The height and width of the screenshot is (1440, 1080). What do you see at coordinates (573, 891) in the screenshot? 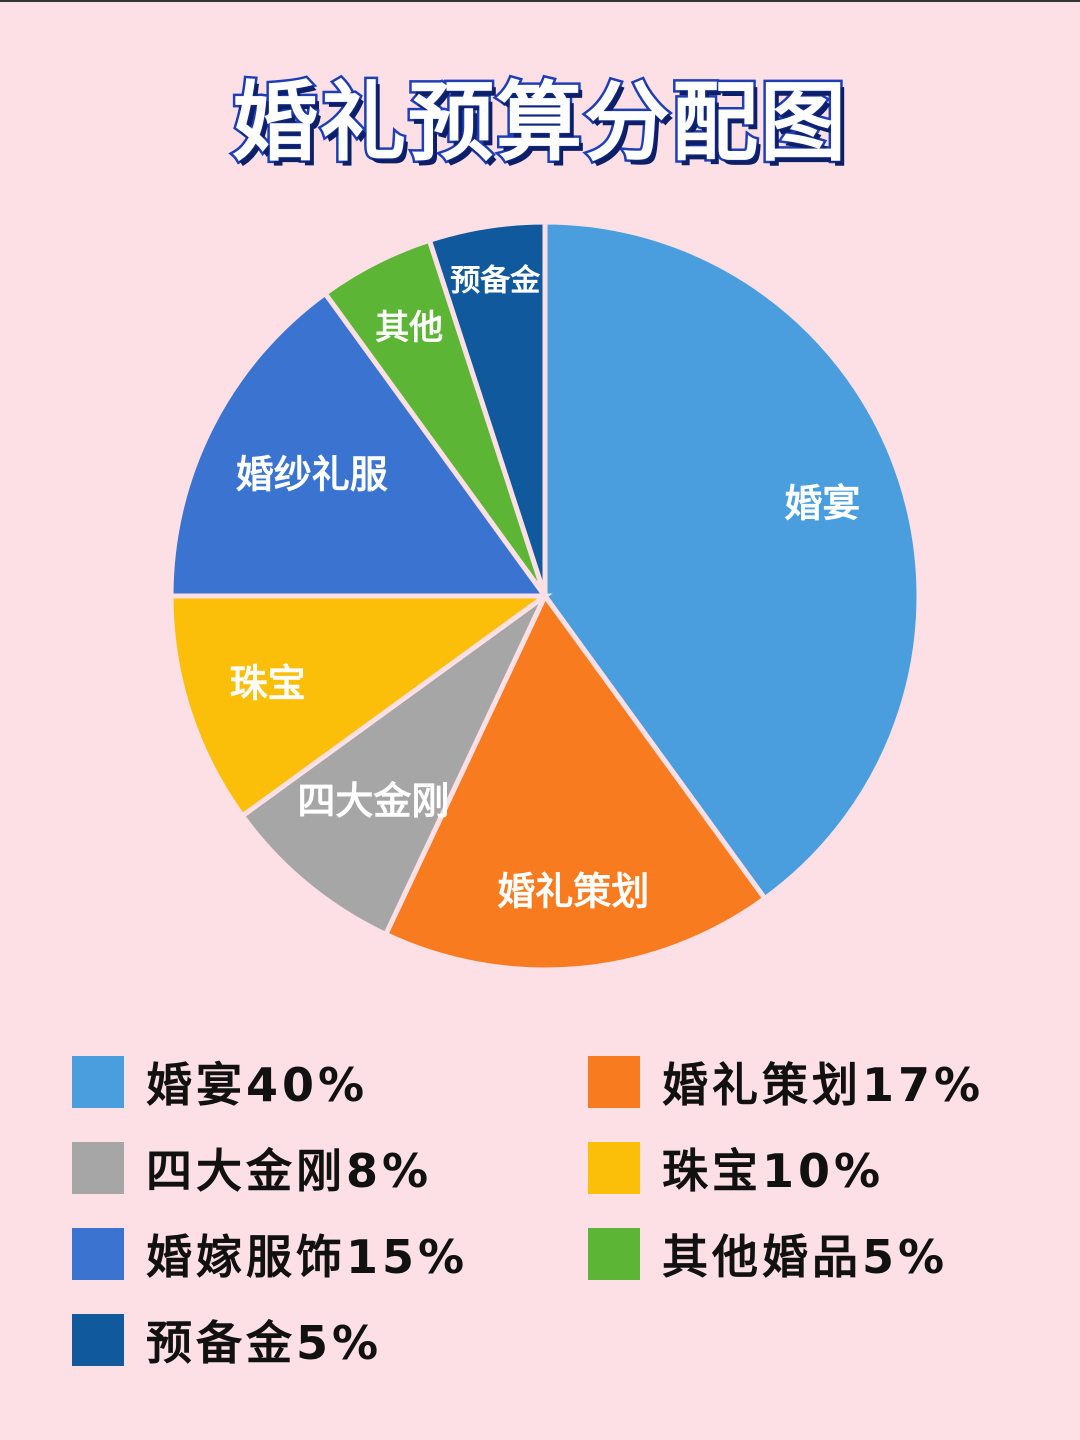
I see `slice-label: 婚礼策划` at bounding box center [573, 891].